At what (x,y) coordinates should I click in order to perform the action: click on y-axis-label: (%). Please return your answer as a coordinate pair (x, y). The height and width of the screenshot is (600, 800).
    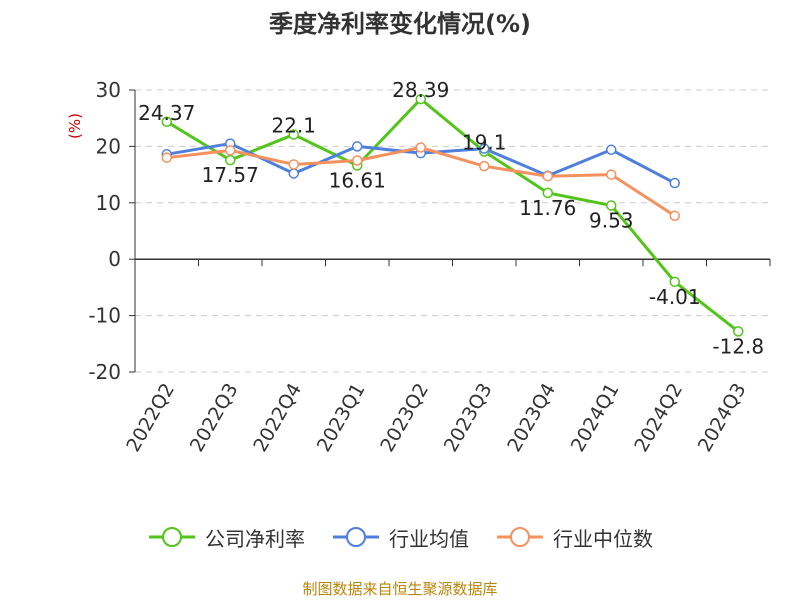
    Looking at the image, I should click on (75, 126).